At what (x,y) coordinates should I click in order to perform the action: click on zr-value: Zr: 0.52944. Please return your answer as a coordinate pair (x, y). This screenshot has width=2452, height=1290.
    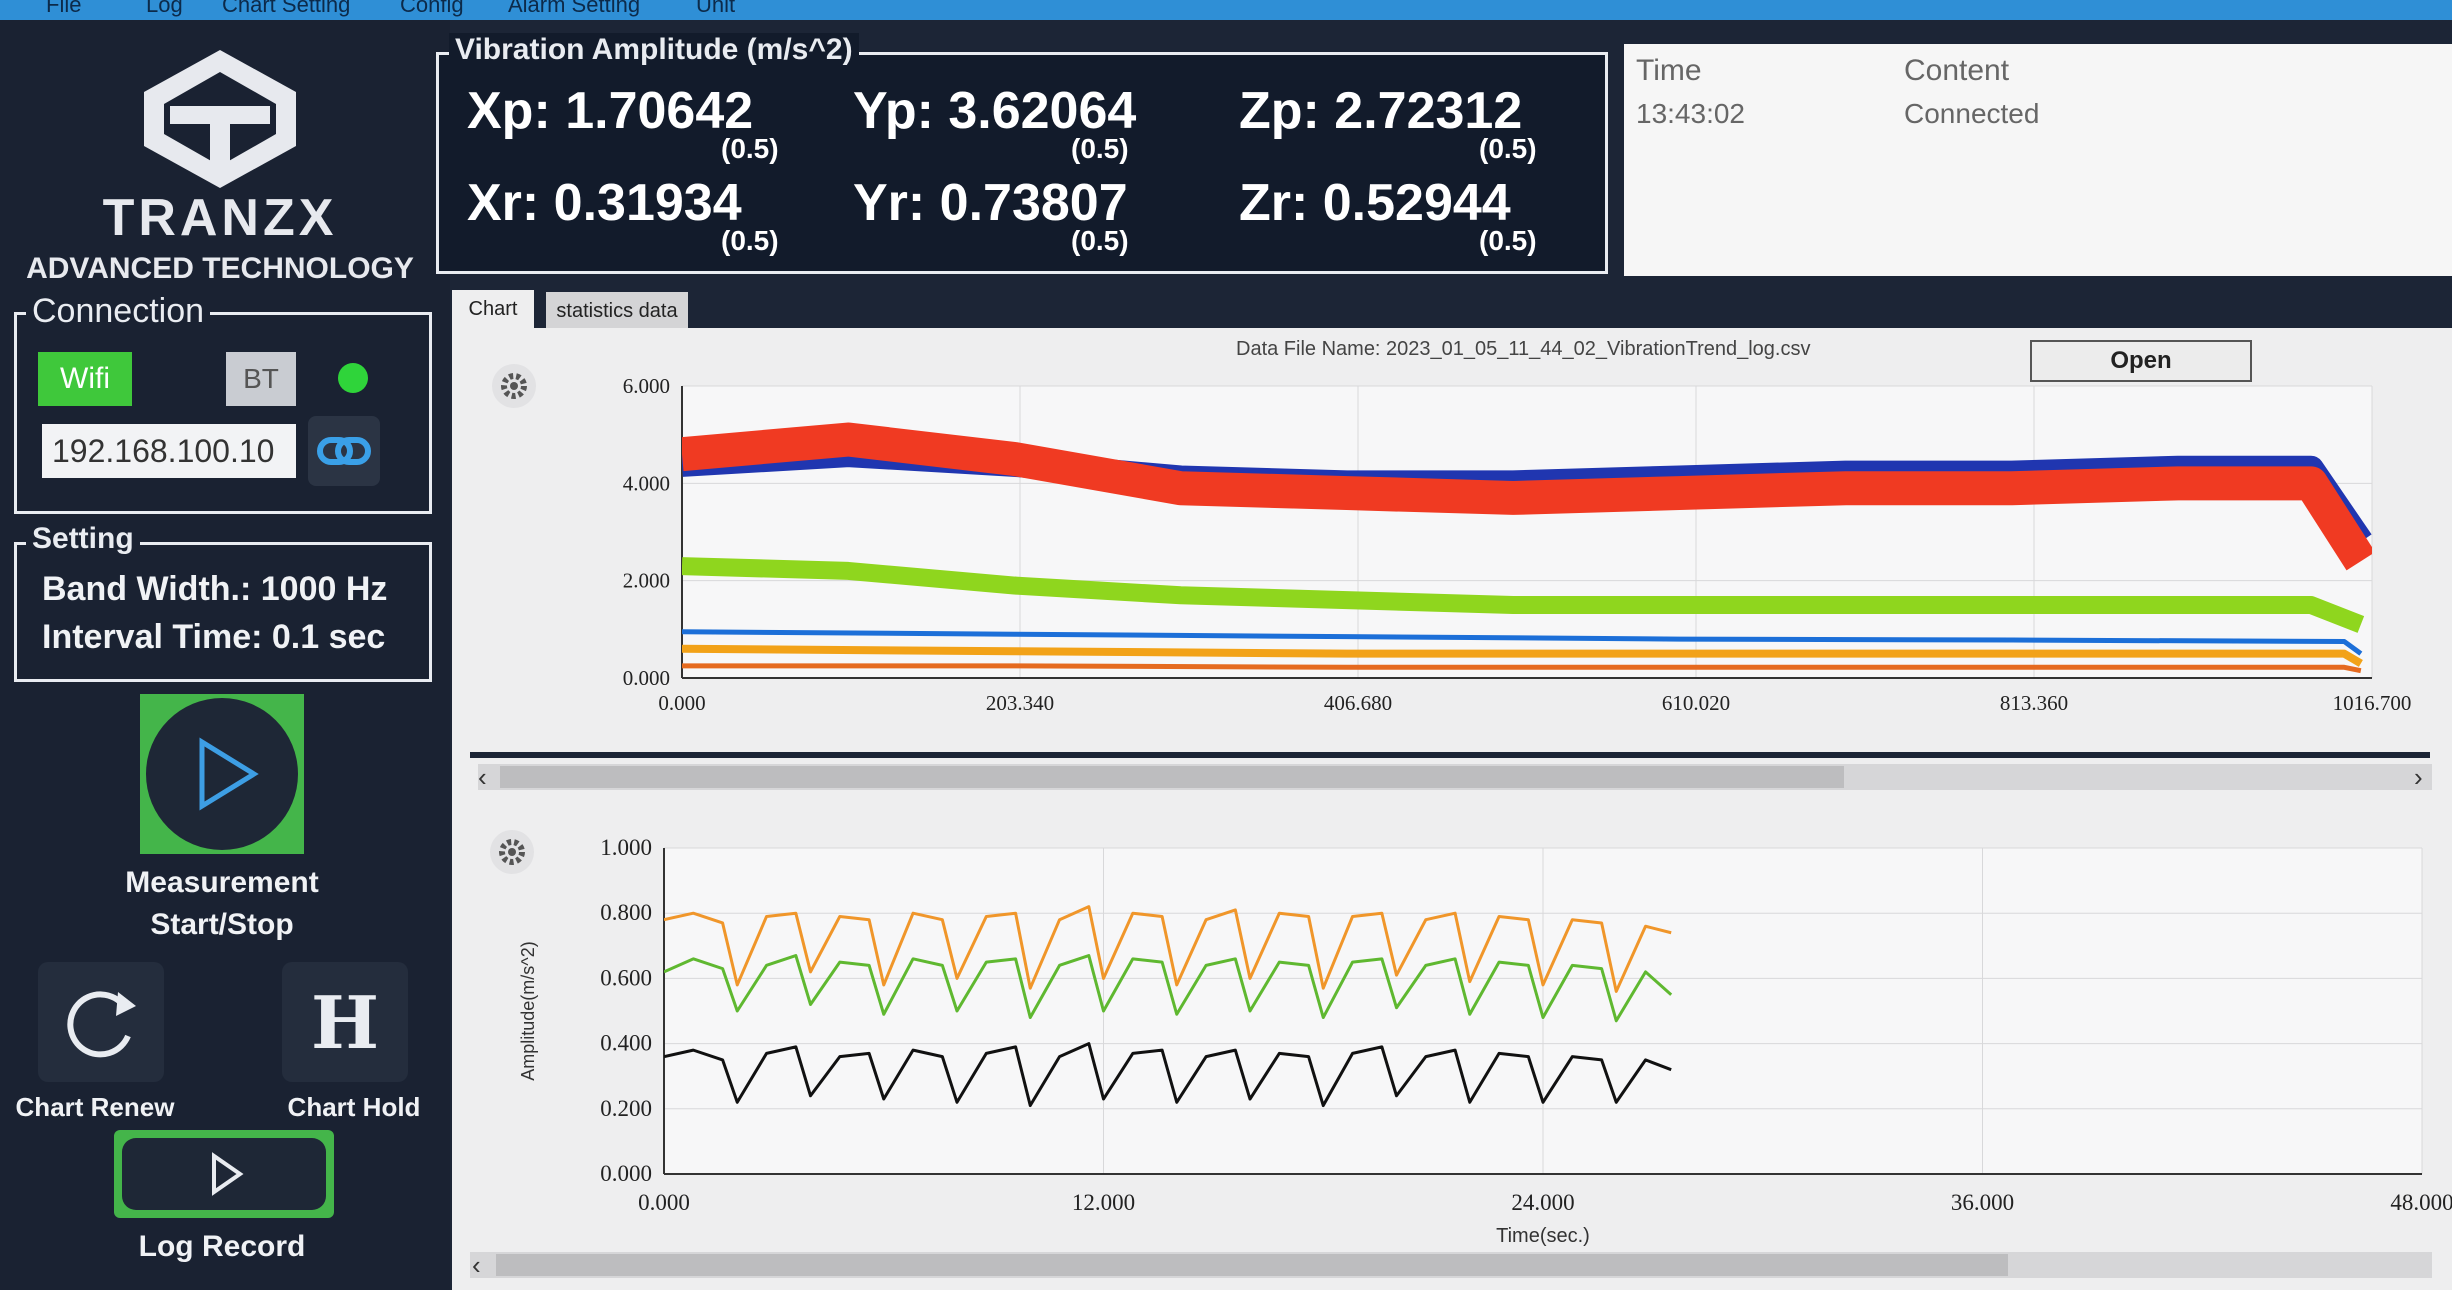
    Looking at the image, I should click on (1375, 203).